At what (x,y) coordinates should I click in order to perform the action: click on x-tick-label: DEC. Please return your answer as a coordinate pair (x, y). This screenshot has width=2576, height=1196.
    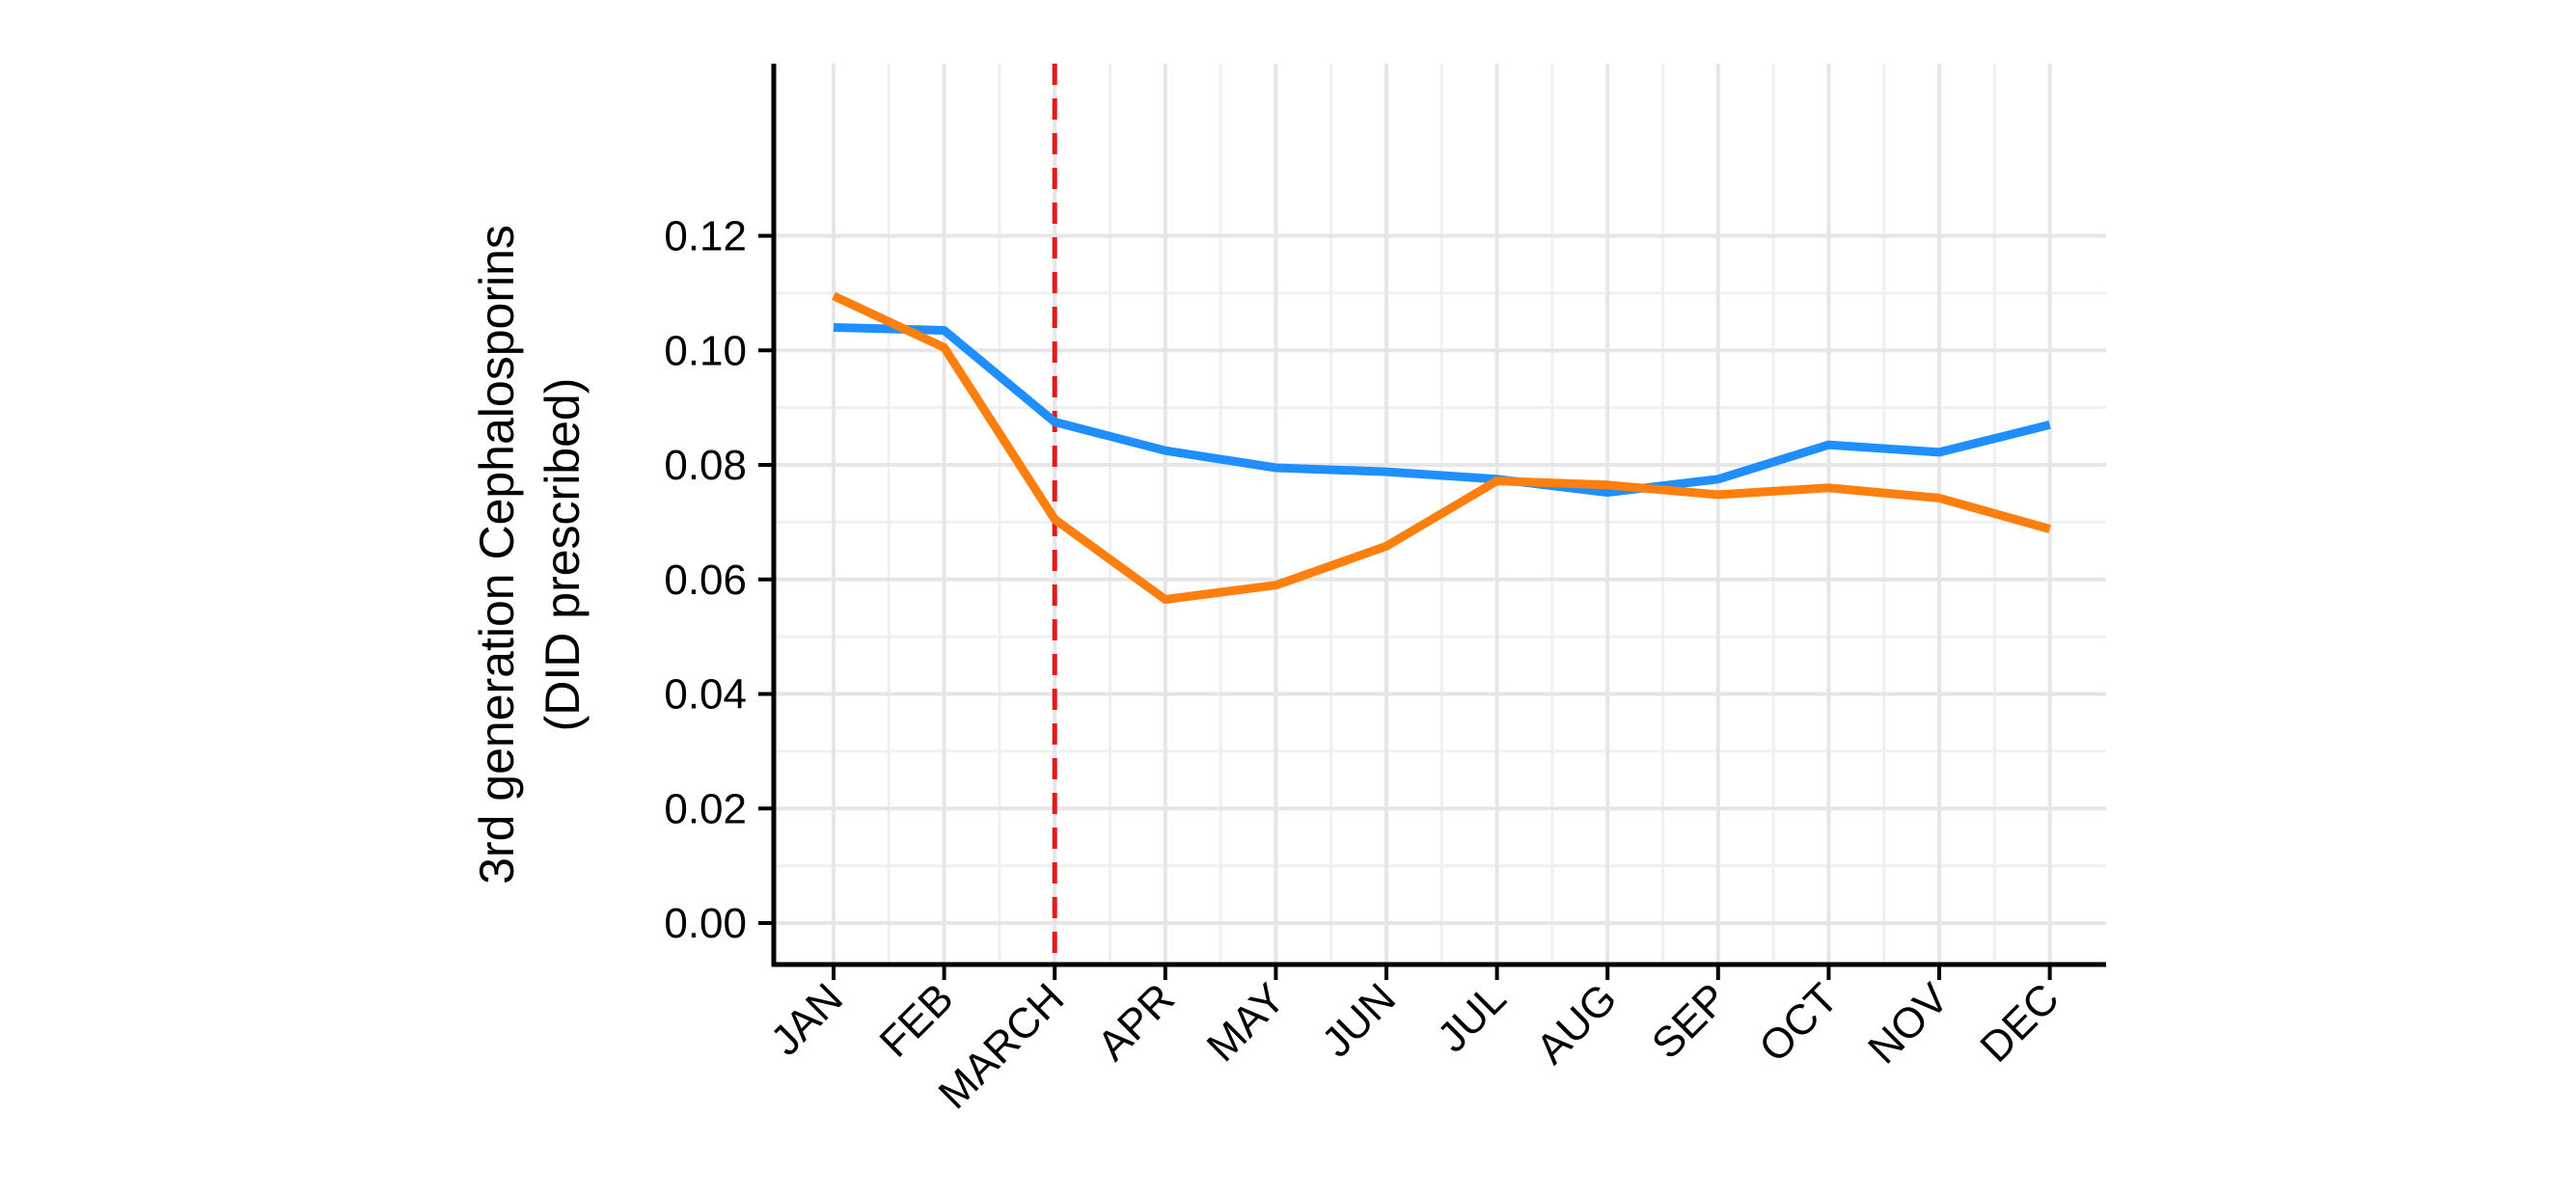
    Looking at the image, I should click on (2020, 1022).